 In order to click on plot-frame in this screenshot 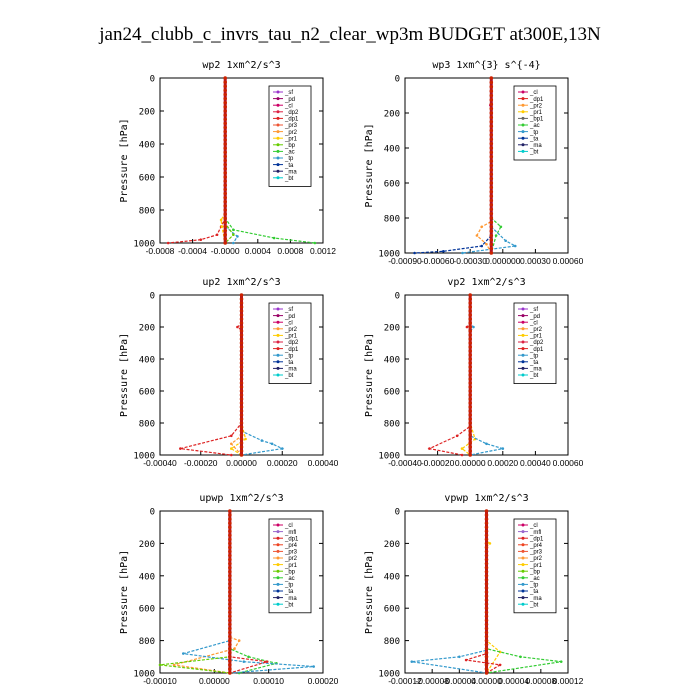, I will do `click(241, 160)`.